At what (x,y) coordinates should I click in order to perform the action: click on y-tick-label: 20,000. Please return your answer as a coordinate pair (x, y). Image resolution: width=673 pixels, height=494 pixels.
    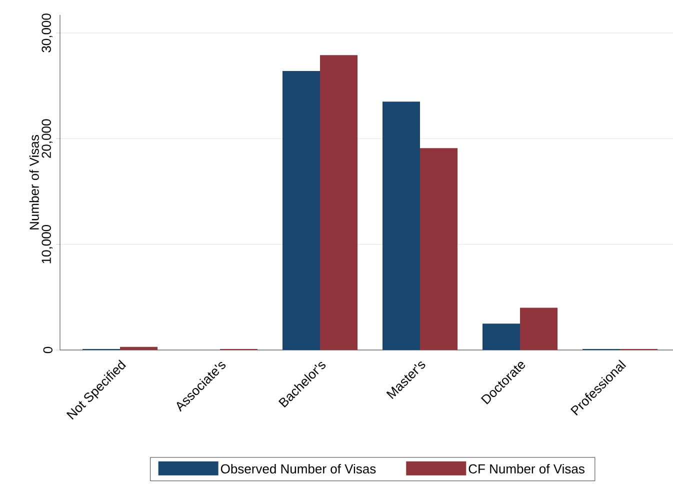
    Looking at the image, I should click on (47, 138).